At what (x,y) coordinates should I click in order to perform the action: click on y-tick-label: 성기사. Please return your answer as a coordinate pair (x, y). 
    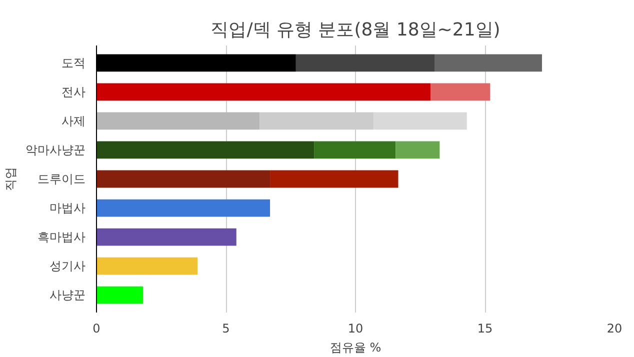
    Looking at the image, I should click on (68, 266).